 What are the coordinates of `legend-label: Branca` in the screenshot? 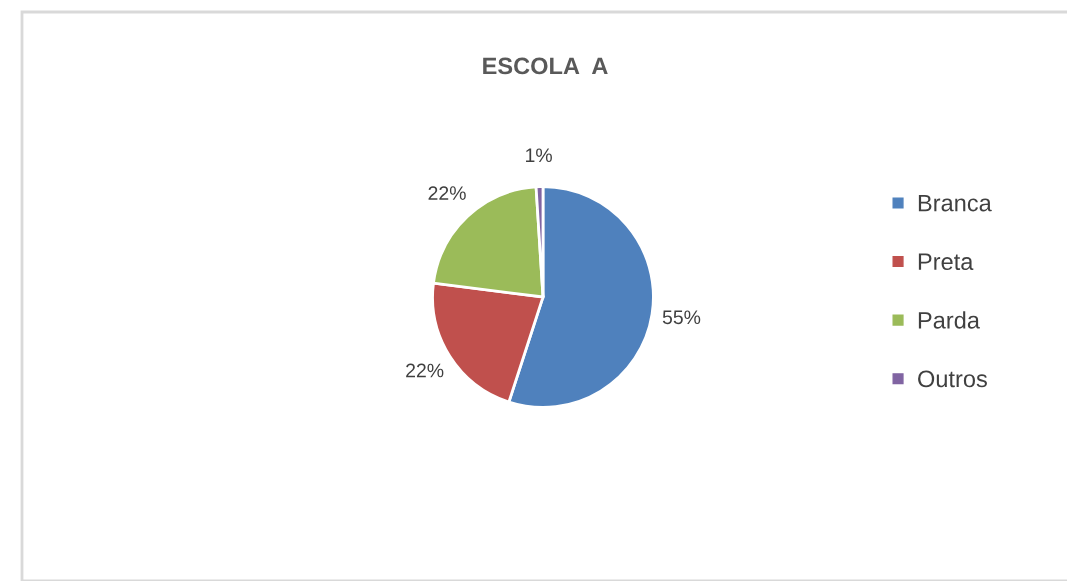 It's located at (955, 203).